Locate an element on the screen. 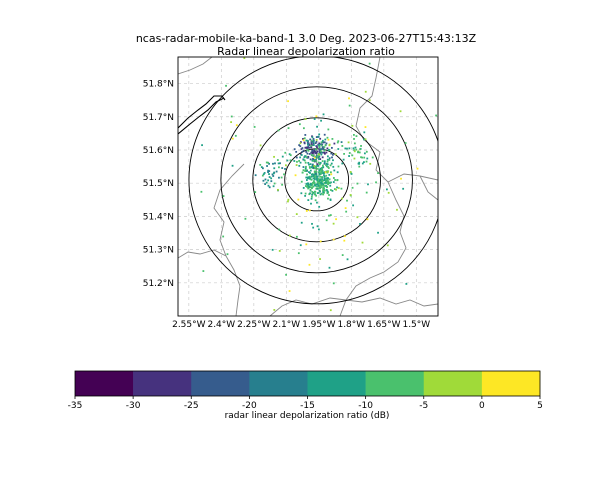 This screenshot has width=600, height=480. colorbar-tick-label: -10 is located at coordinates (365, 406).